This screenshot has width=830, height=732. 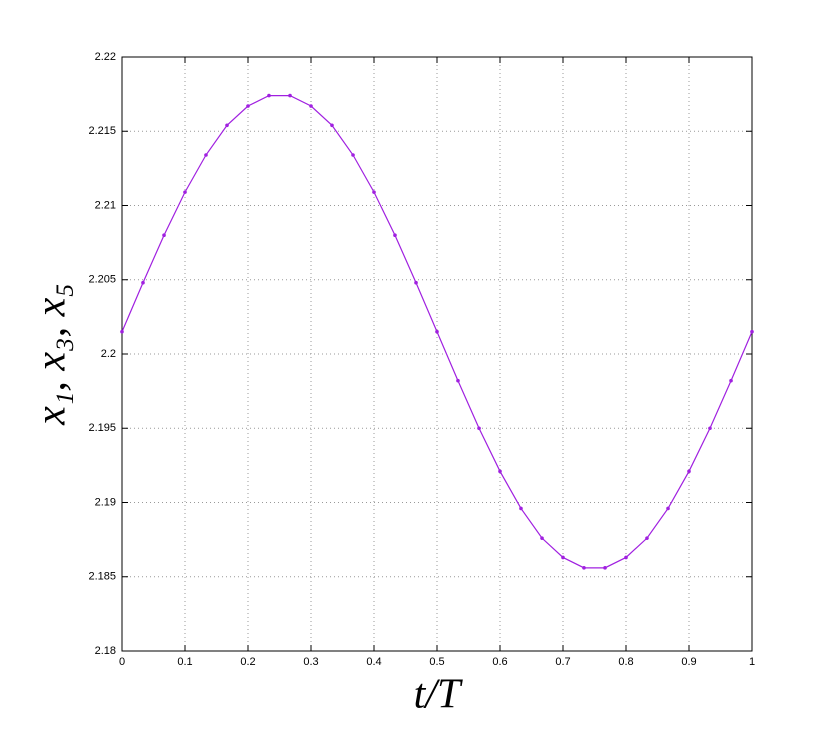 What do you see at coordinates (373, 662) in the screenshot?
I see `x-tick-label: 0.4` at bounding box center [373, 662].